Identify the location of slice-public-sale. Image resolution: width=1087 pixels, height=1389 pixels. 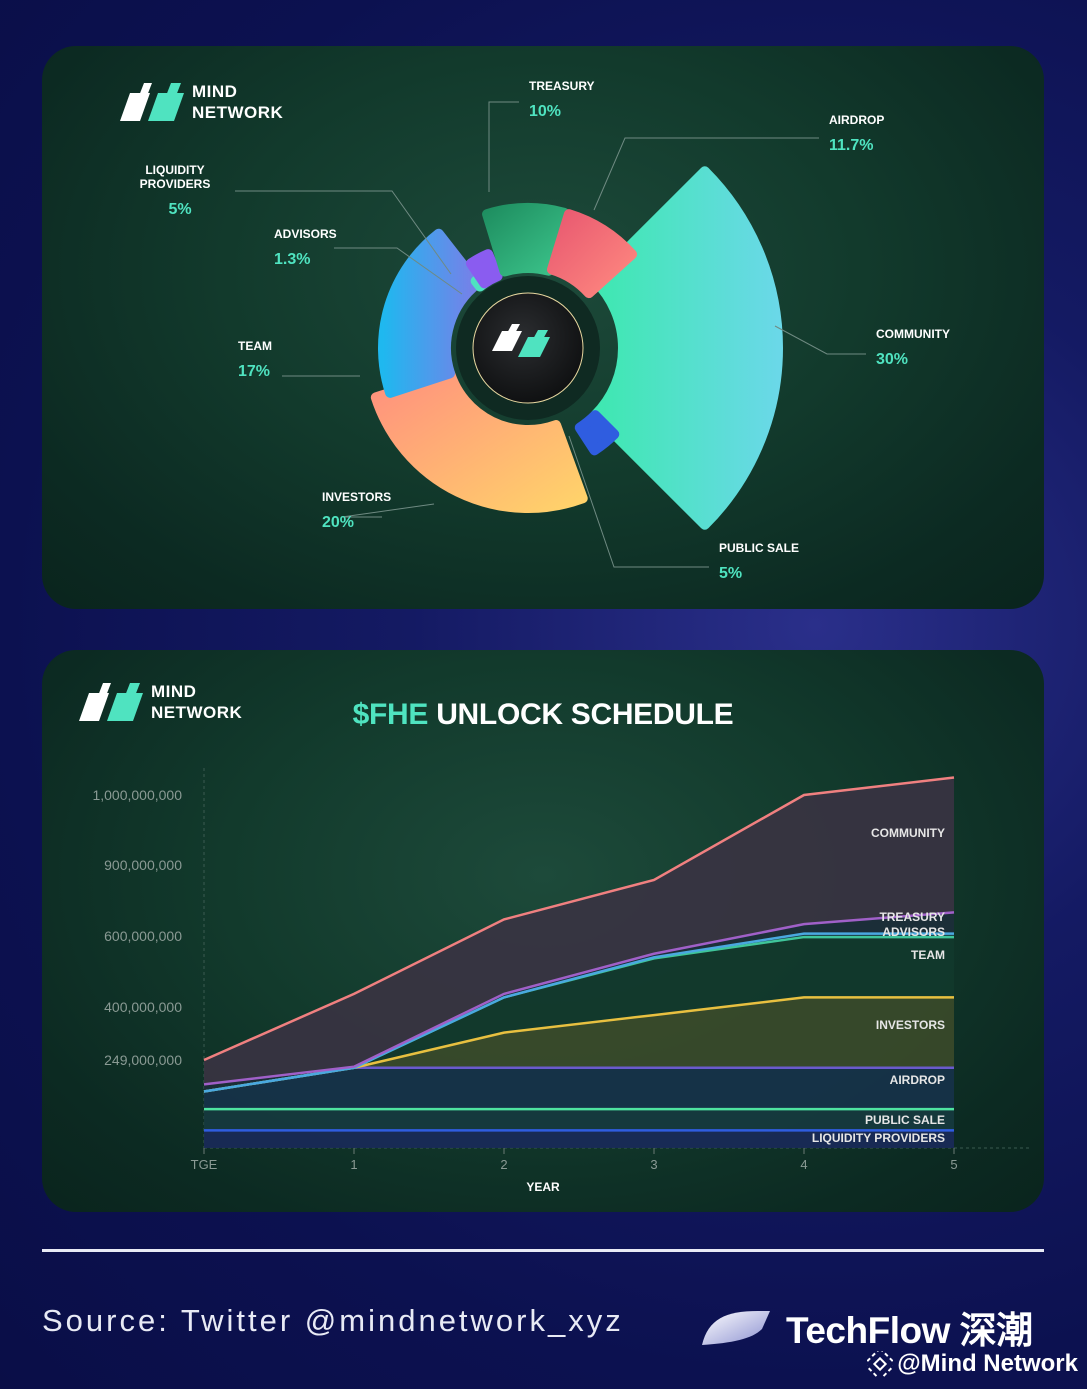
(597, 433).